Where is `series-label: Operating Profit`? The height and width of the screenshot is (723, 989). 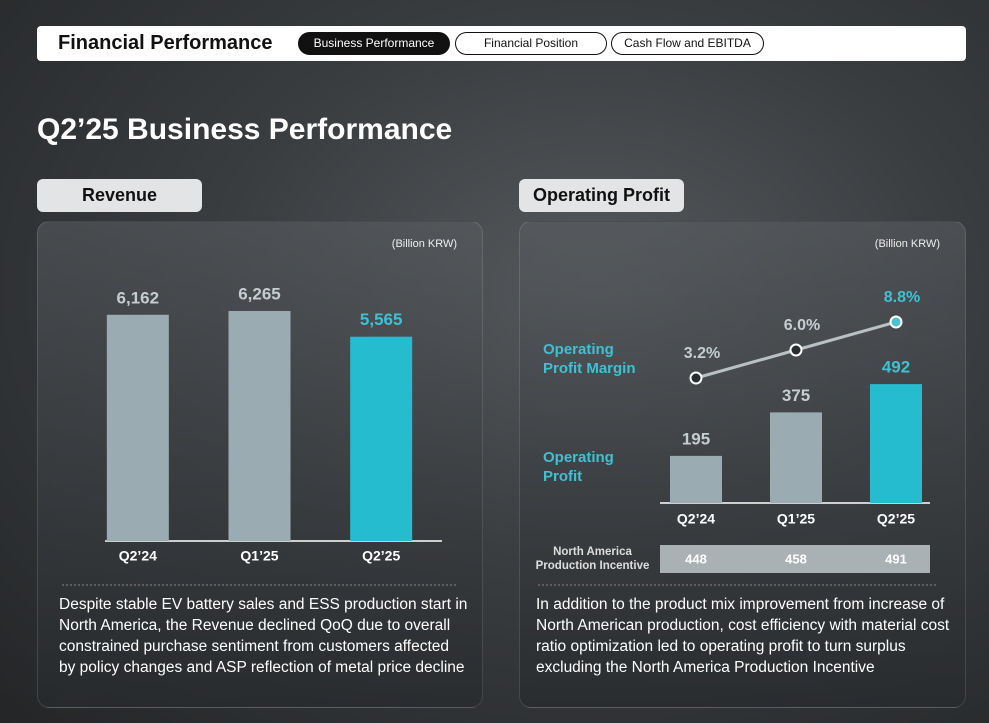 series-label: Operating Profit is located at coordinates (578, 467).